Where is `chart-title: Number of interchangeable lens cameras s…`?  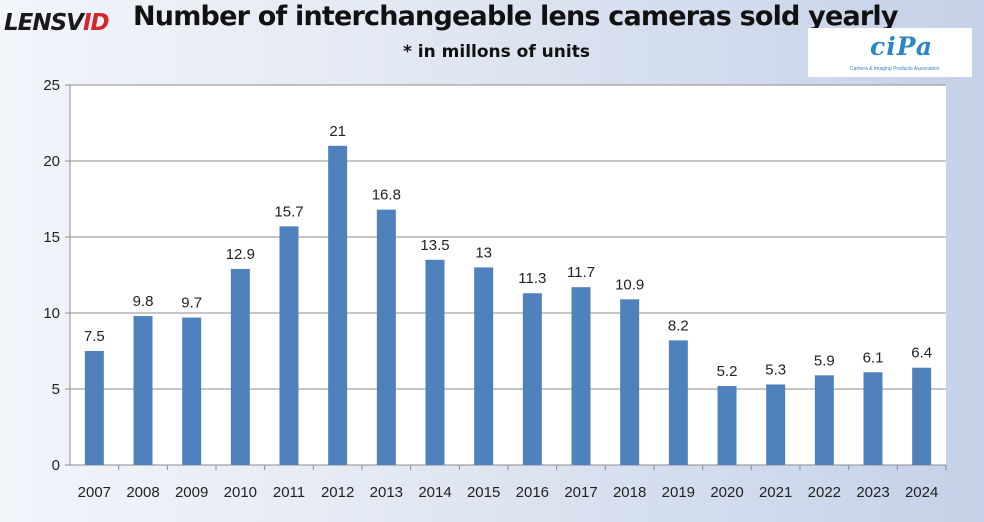 chart-title: Number of interchangeable lens cameras s… is located at coordinates (515, 16).